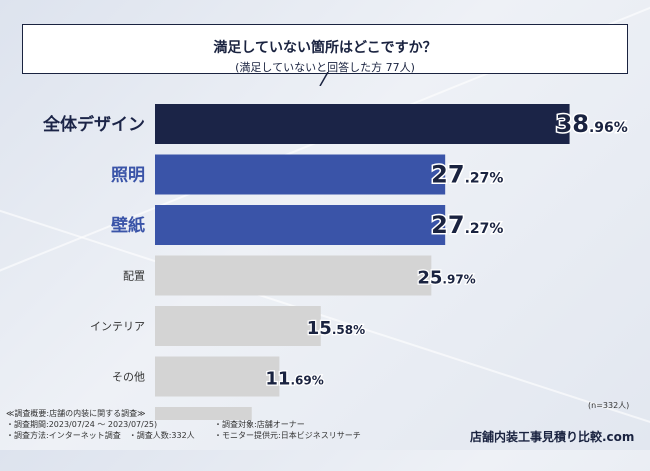 The width and height of the screenshot is (650, 471). I want to click on brand-logo-text: 店舗内装工事見積り比較.com, so click(552, 437).